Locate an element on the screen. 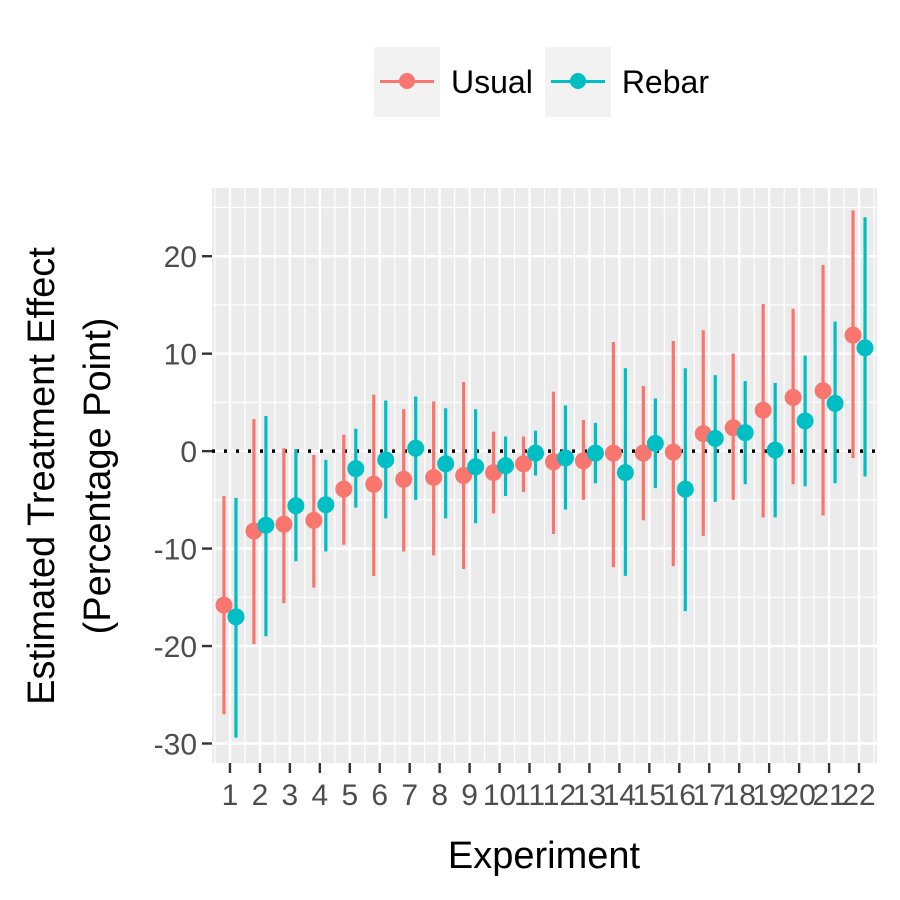 The image size is (900, 900). y-tick-label: -10 is located at coordinates (175, 550).